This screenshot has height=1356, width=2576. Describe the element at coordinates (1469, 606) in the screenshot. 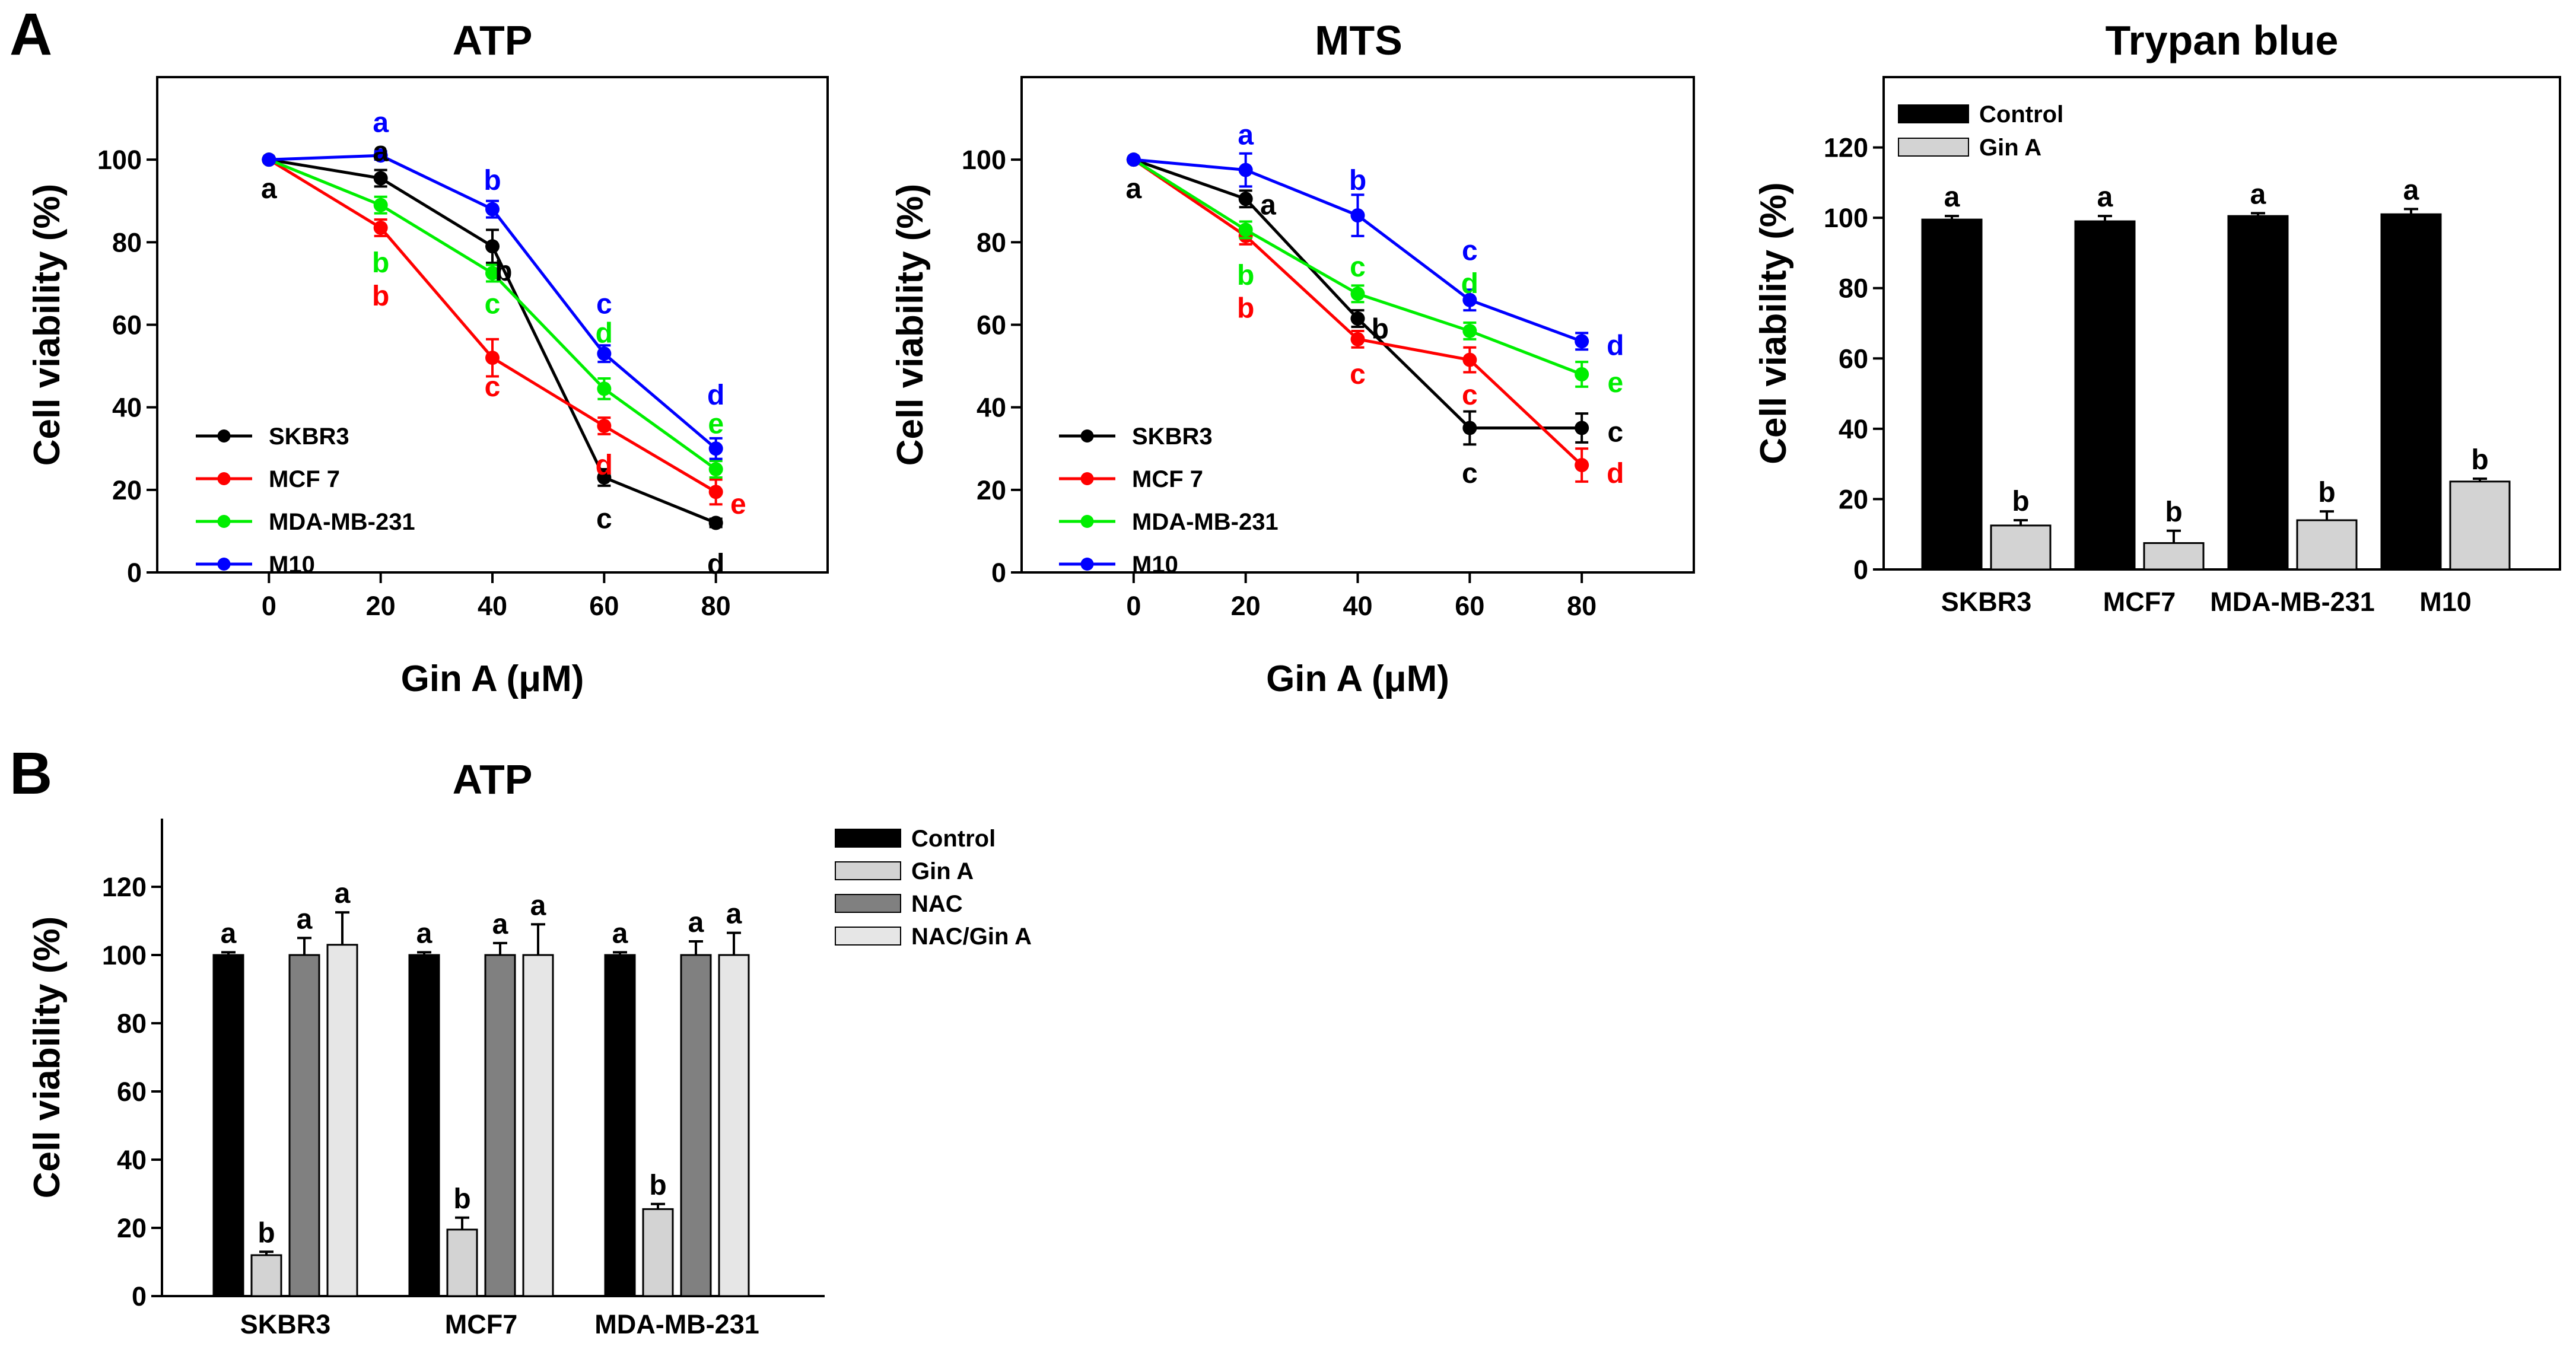

I see `x-tick-label: 60` at that location.